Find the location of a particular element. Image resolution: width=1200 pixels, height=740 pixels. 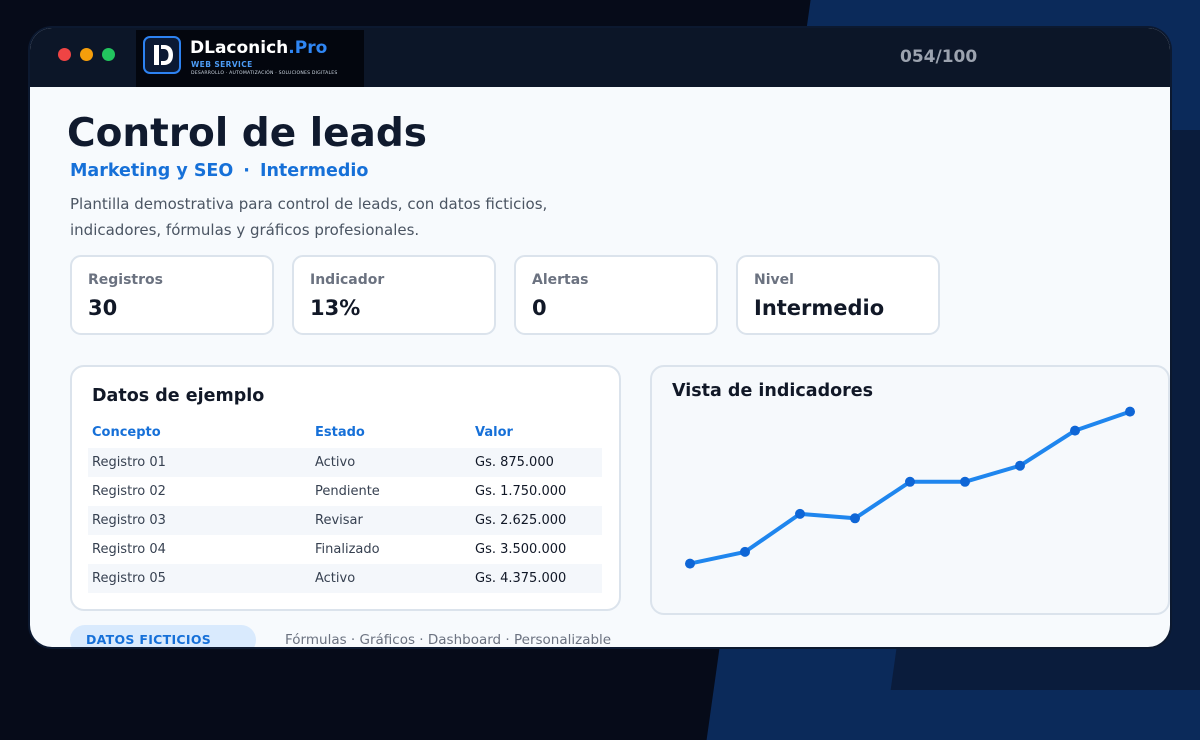

table-cell: Gs. 4.375.000 is located at coordinates (521, 578).